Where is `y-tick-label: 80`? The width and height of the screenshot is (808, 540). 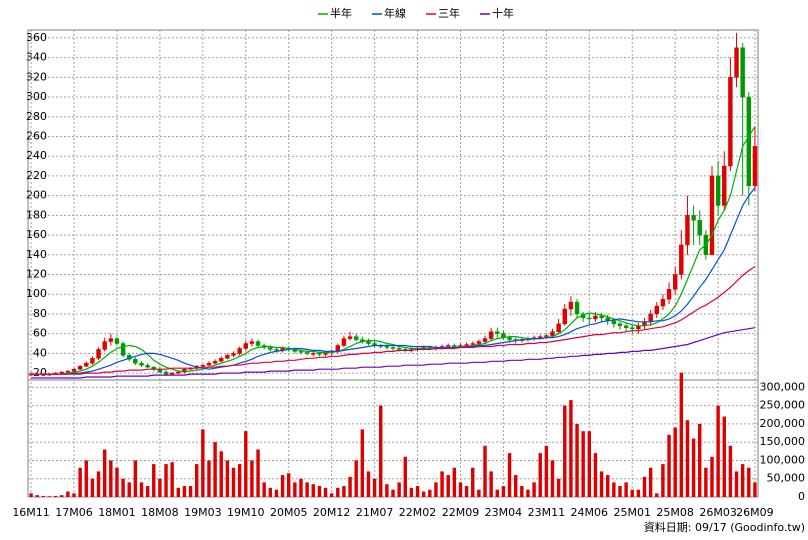 y-tick-label: 80 is located at coordinates (40, 313).